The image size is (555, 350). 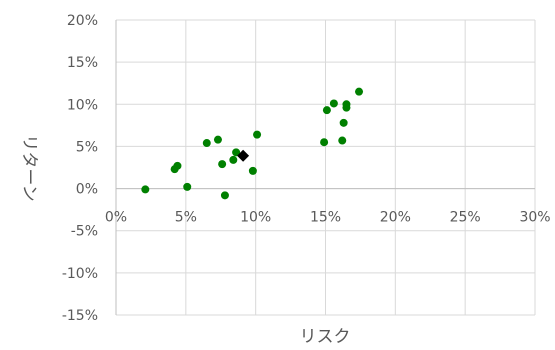 I want to click on y-axis-title: リターン, so click(x=29, y=167).